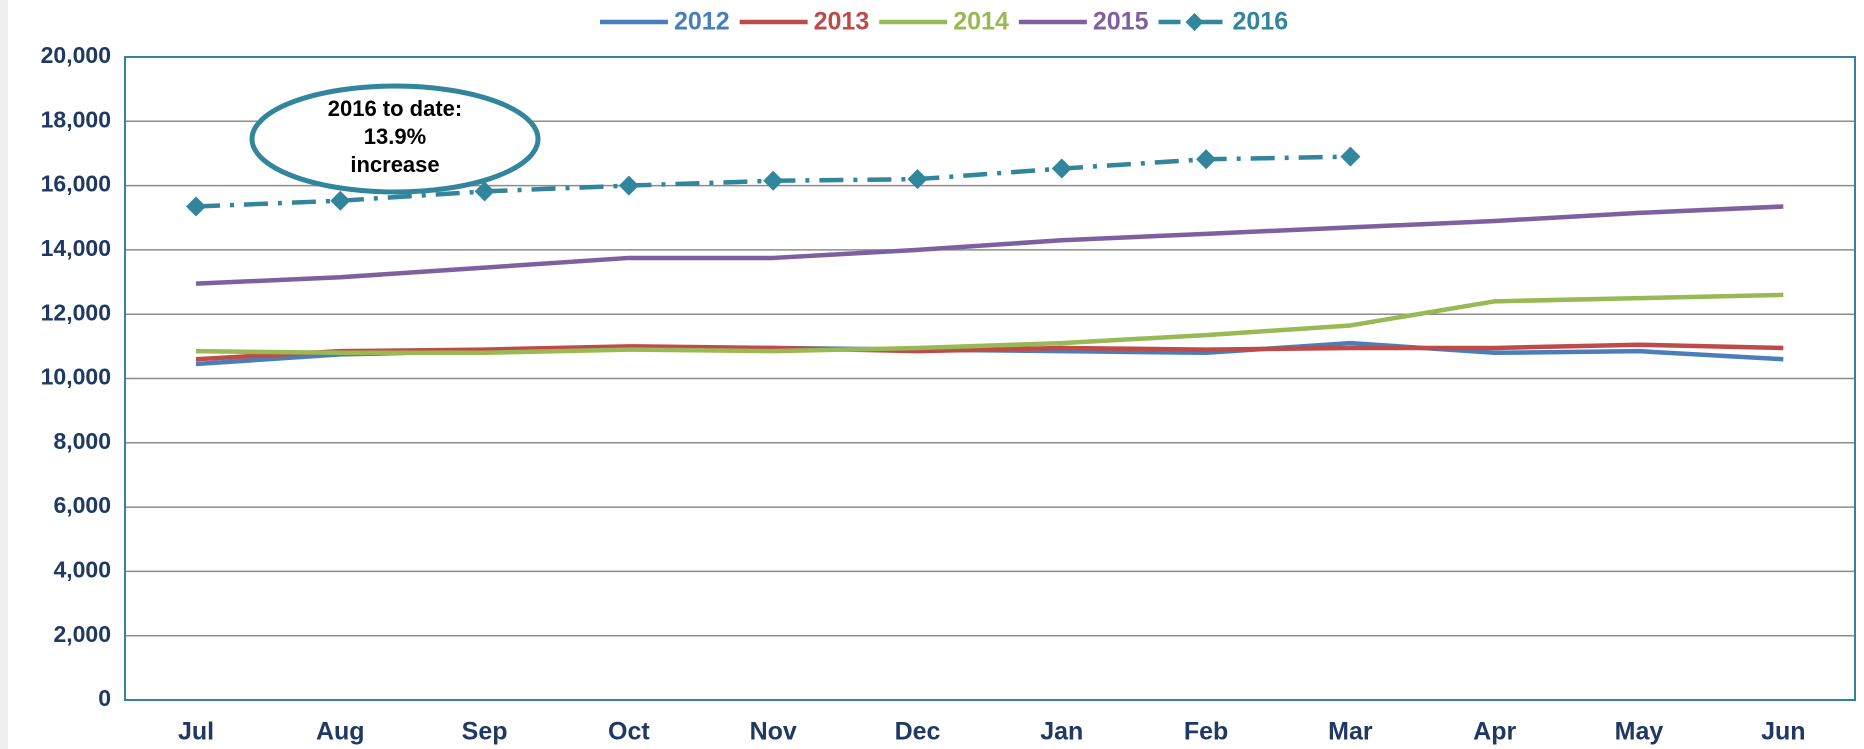 The height and width of the screenshot is (749, 1864). Describe the element at coordinates (394, 164) in the screenshot. I see `annotation-text: increase` at that location.